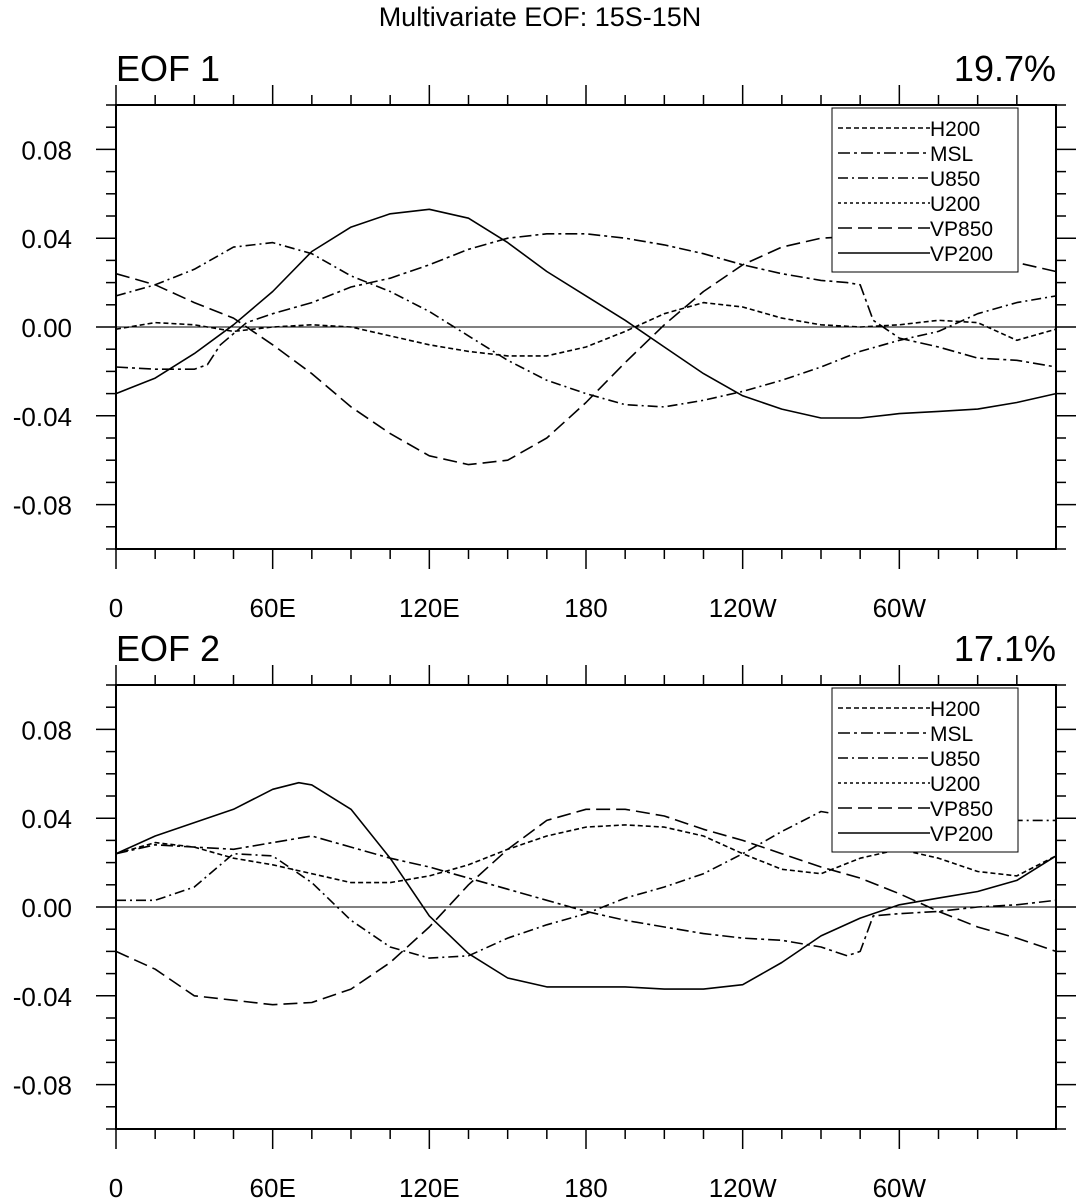 The height and width of the screenshot is (1200, 1081). Describe the element at coordinates (1005, 648) in the screenshot. I see `variance-percent: 17.1%` at that location.